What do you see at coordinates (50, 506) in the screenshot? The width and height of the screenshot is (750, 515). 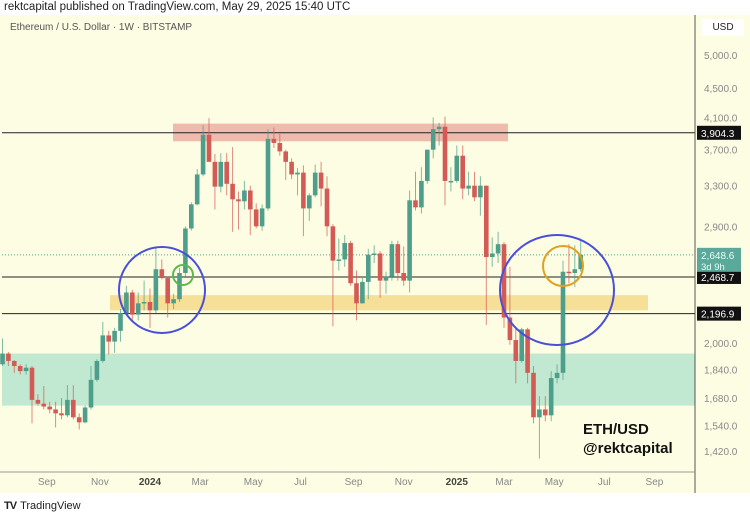 I see `footer-brand: TradingView` at bounding box center [50, 506].